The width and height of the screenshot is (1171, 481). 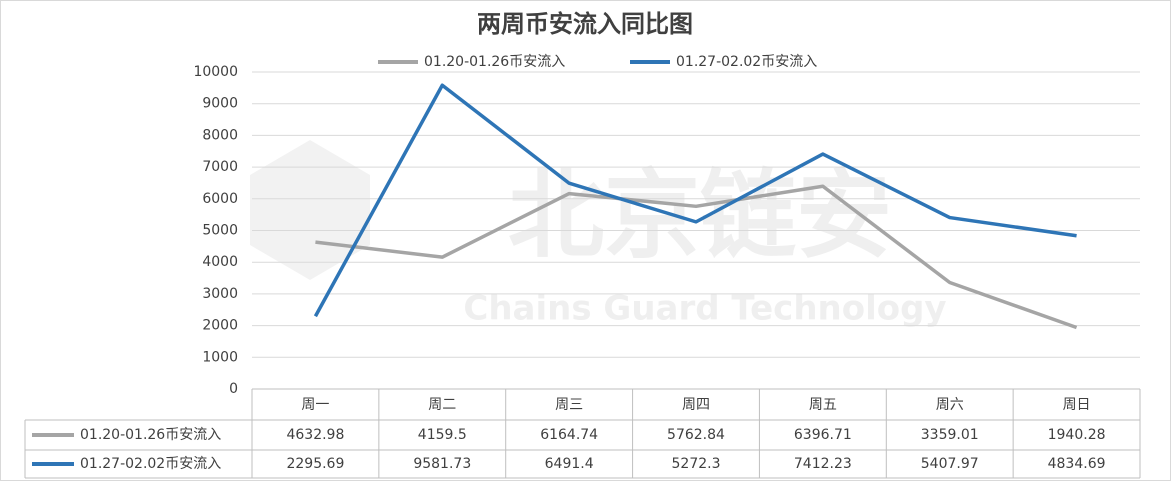 I want to click on x-tick-label: 周一, so click(x=315, y=405).